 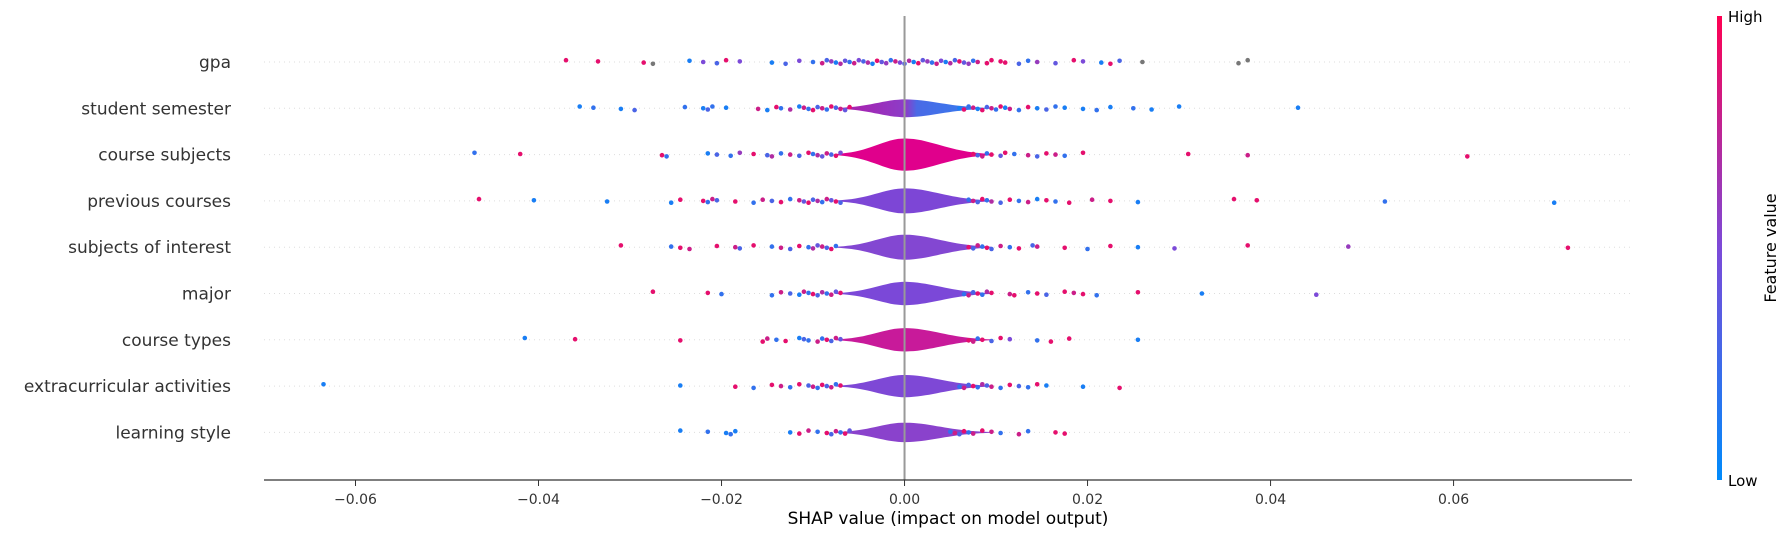 I want to click on colorbar-gradient, so click(x=1719, y=248).